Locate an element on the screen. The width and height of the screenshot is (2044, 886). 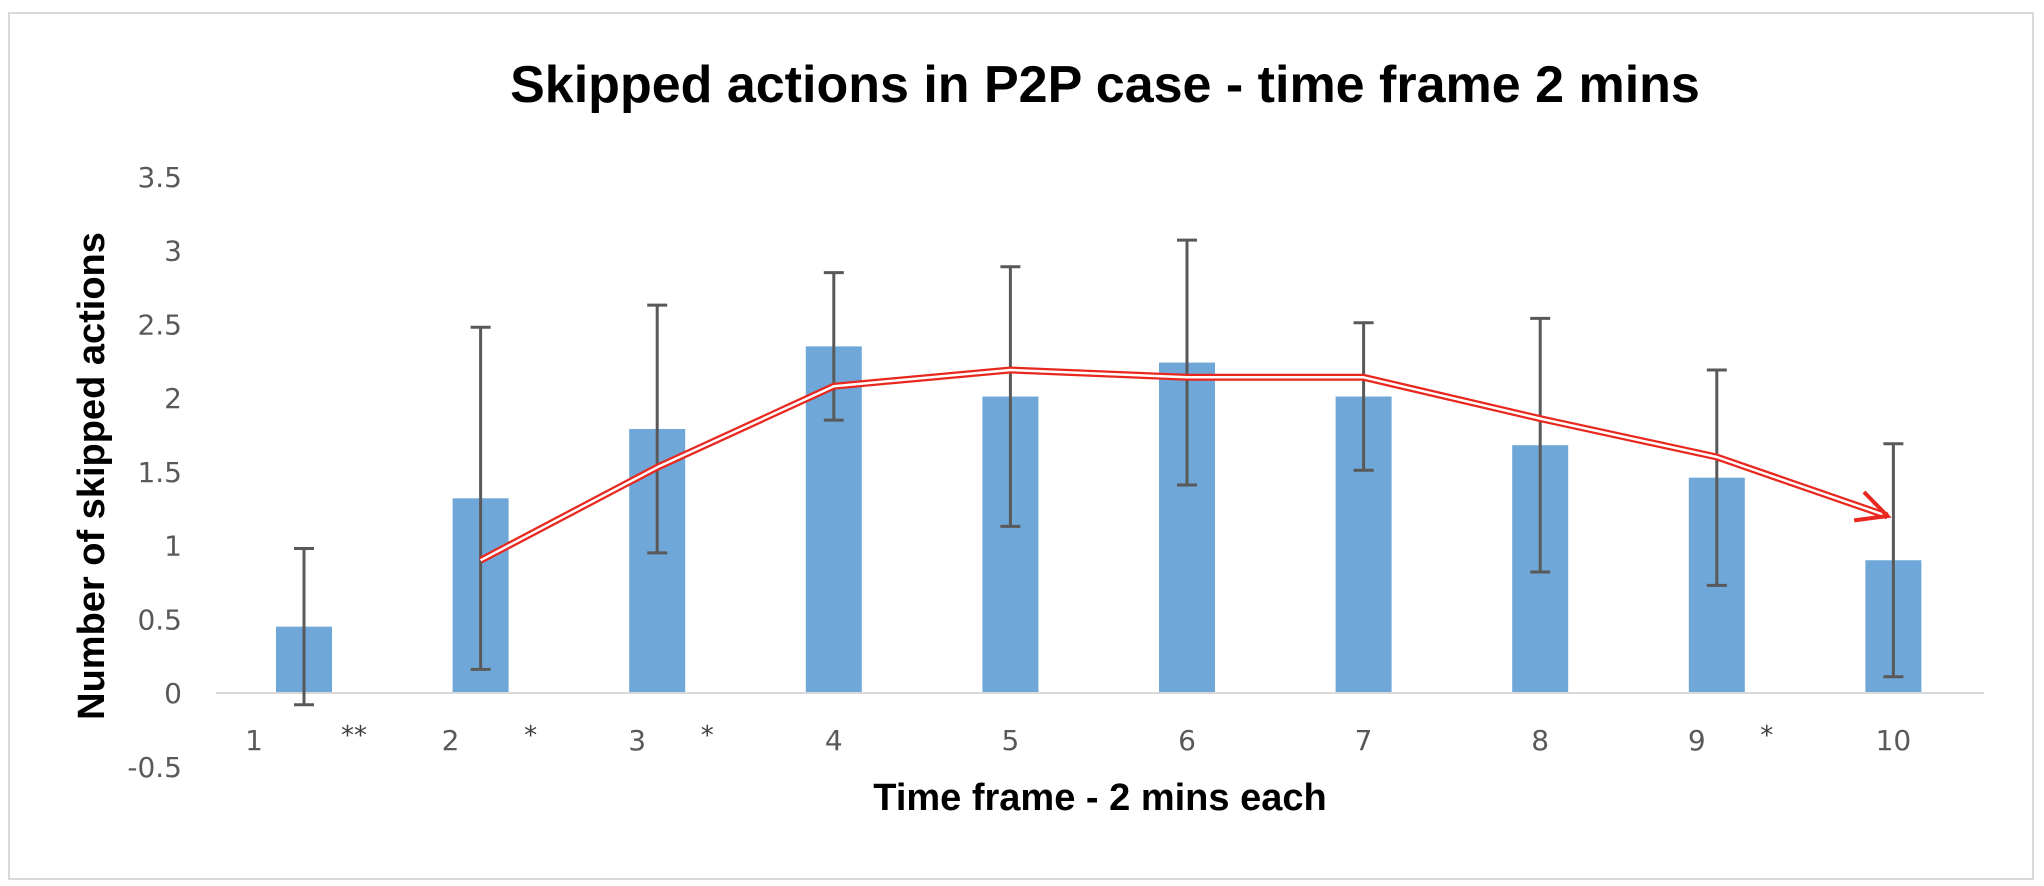
y-tick-label: 2 is located at coordinates (173, 398).